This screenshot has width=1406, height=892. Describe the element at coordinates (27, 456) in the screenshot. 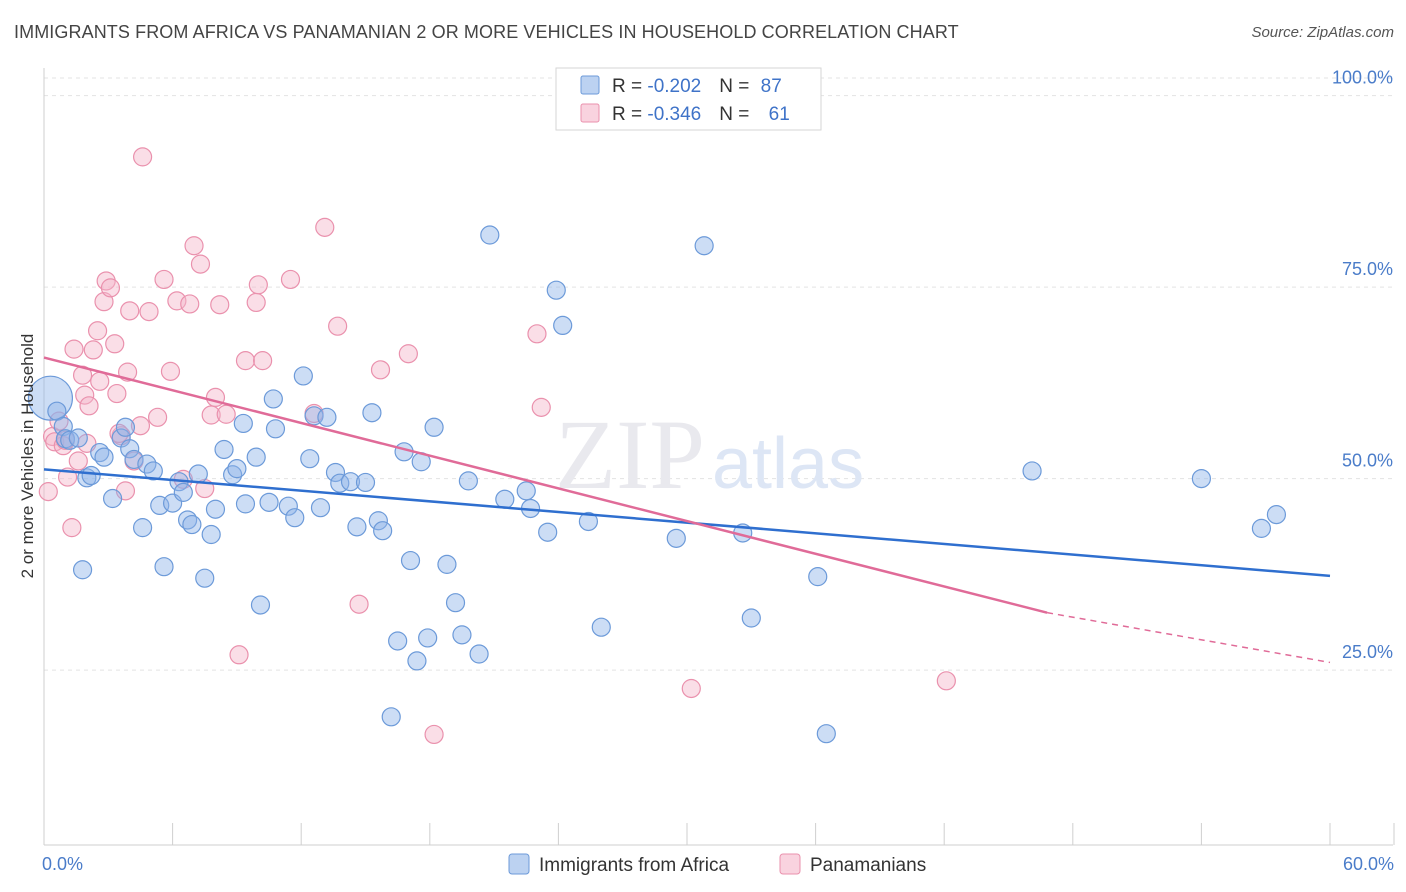

I see `y-axis-title: 2 or more Vehicles in Household` at that location.